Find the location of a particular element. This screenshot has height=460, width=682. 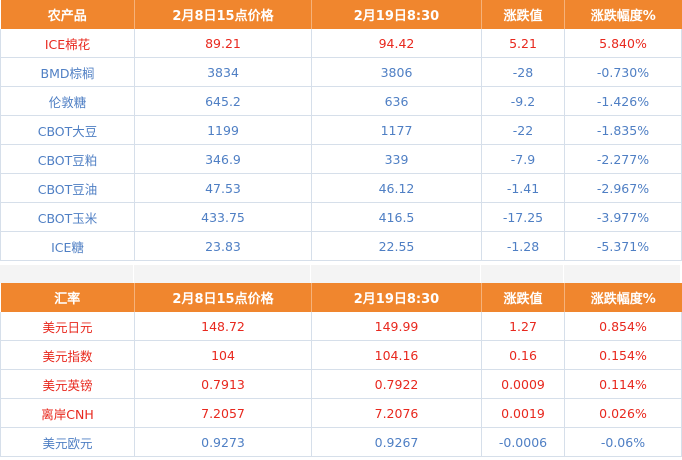

table-row: ICE糖 23.83 22.55 -1.28 -5.371% is located at coordinates (341, 246).